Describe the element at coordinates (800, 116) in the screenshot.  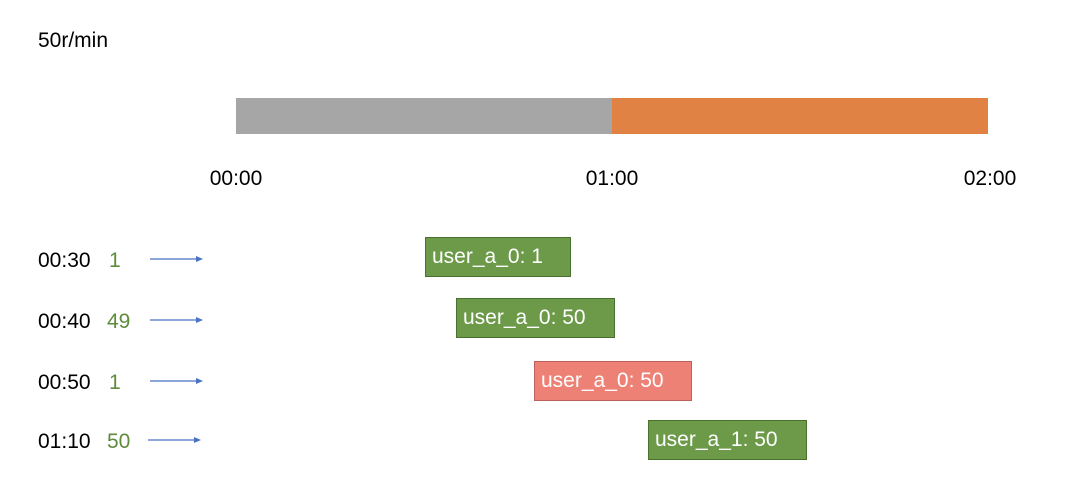
I see `current-window` at that location.